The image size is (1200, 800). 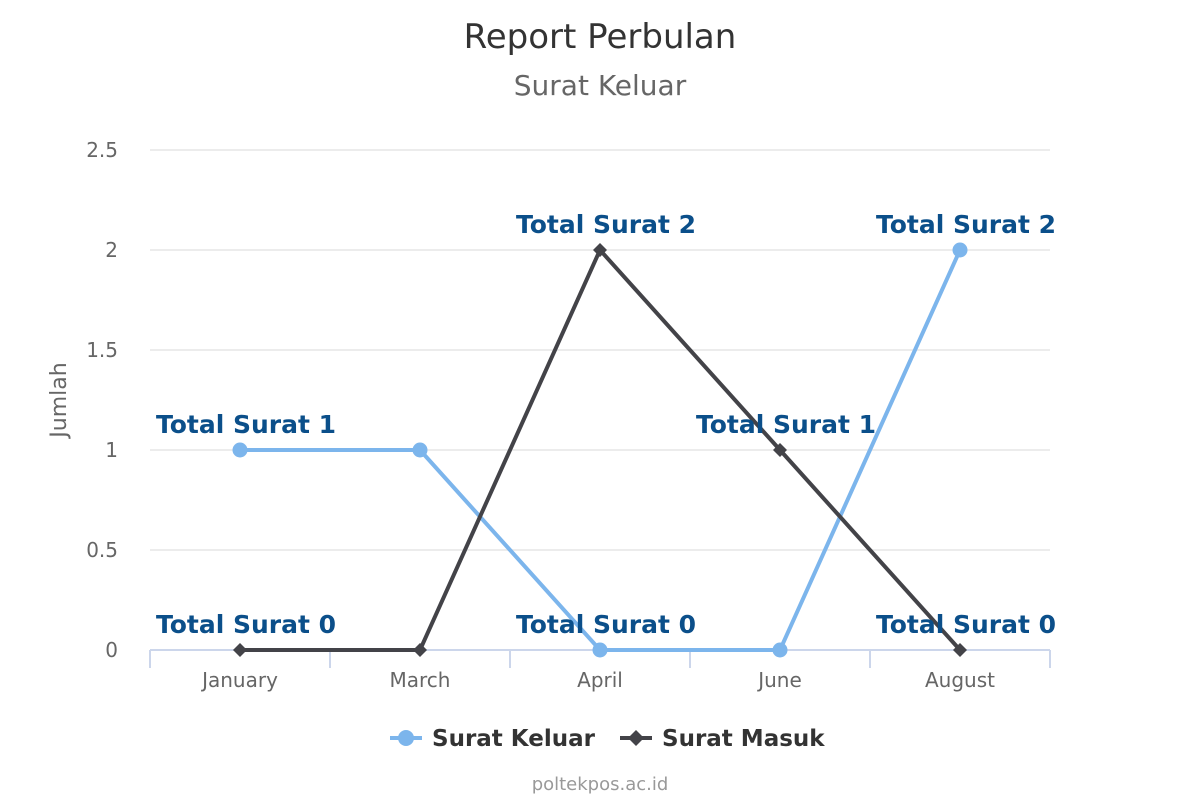 I want to click on legend-item-surat-masuk: Surat Masuk, so click(x=722, y=739).